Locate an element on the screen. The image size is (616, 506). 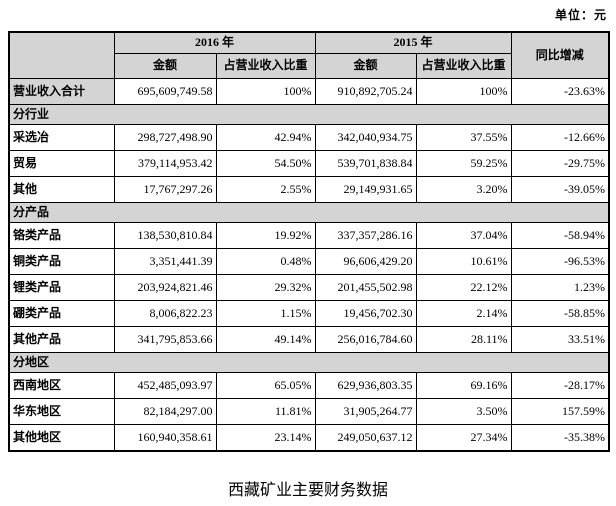
section-title: 分行业 is located at coordinates (309, 114).